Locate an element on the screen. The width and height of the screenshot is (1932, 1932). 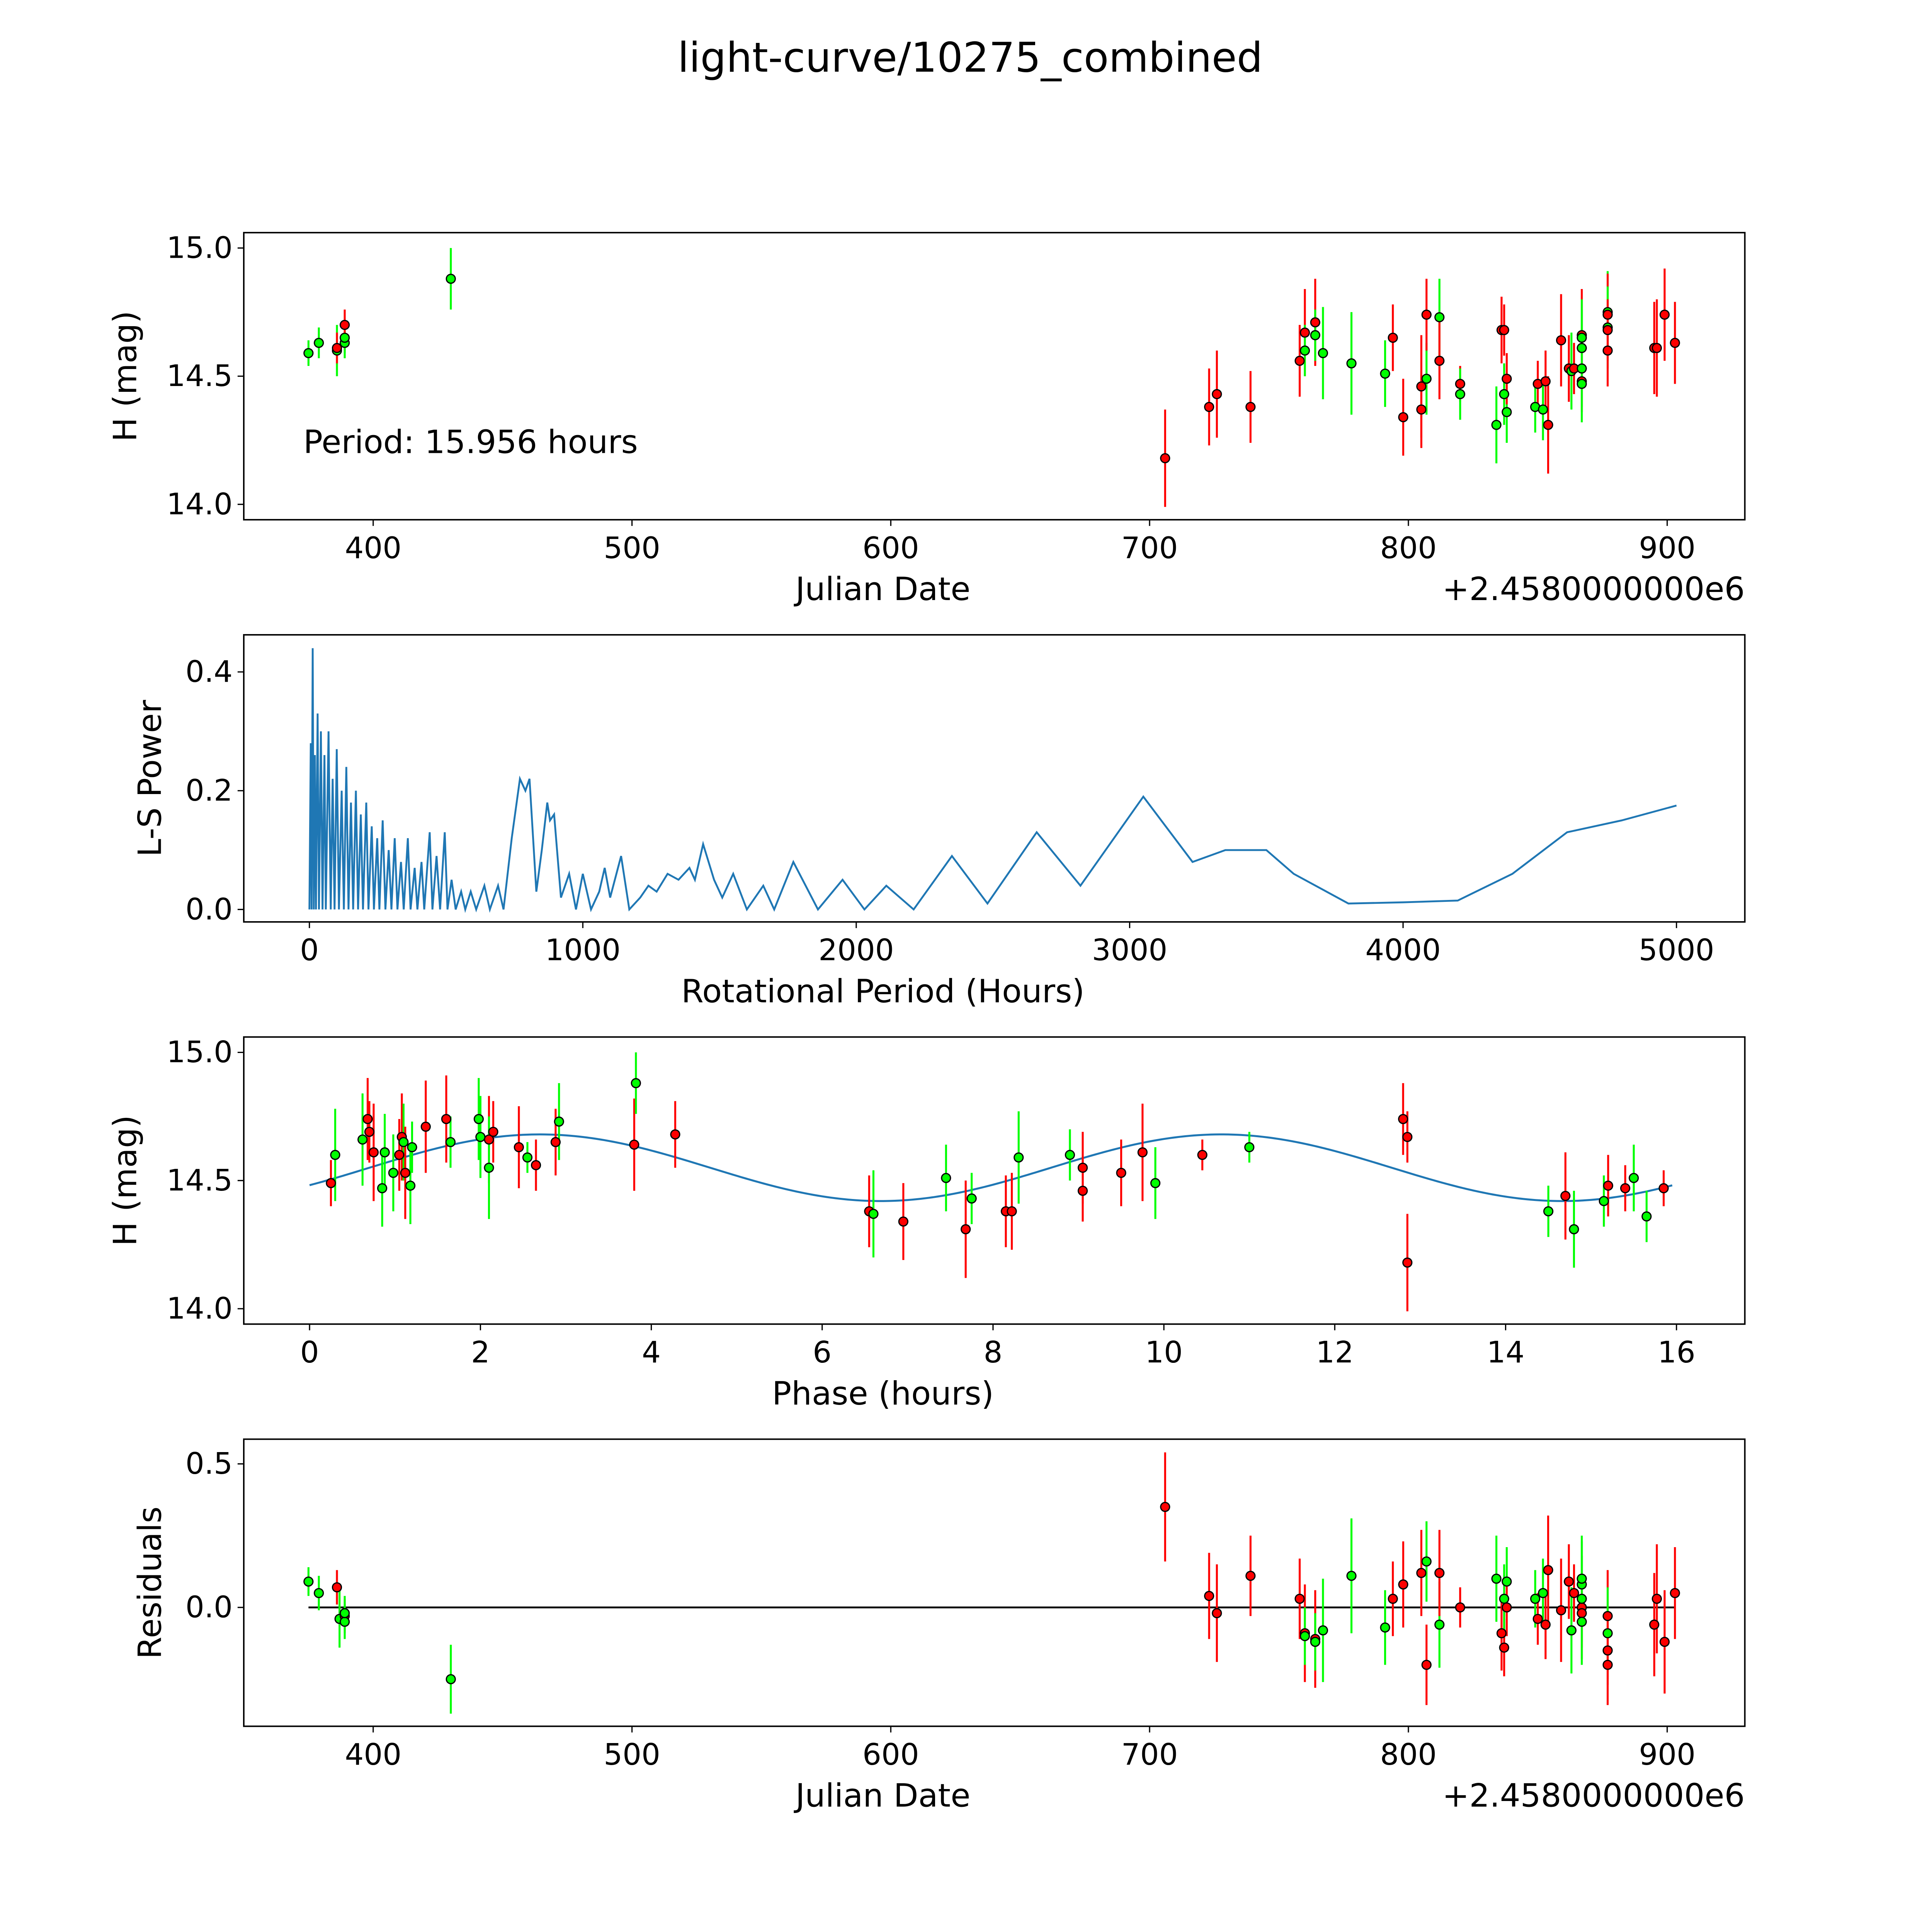
x-tick-label: 16 is located at coordinates (1677, 1353).